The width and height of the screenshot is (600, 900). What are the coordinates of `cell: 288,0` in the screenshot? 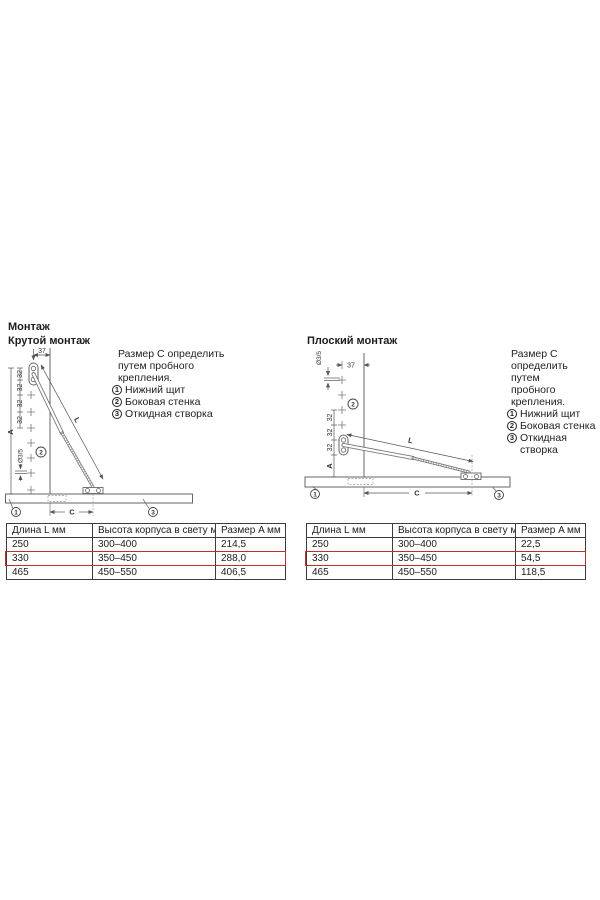 It's located at (250, 558).